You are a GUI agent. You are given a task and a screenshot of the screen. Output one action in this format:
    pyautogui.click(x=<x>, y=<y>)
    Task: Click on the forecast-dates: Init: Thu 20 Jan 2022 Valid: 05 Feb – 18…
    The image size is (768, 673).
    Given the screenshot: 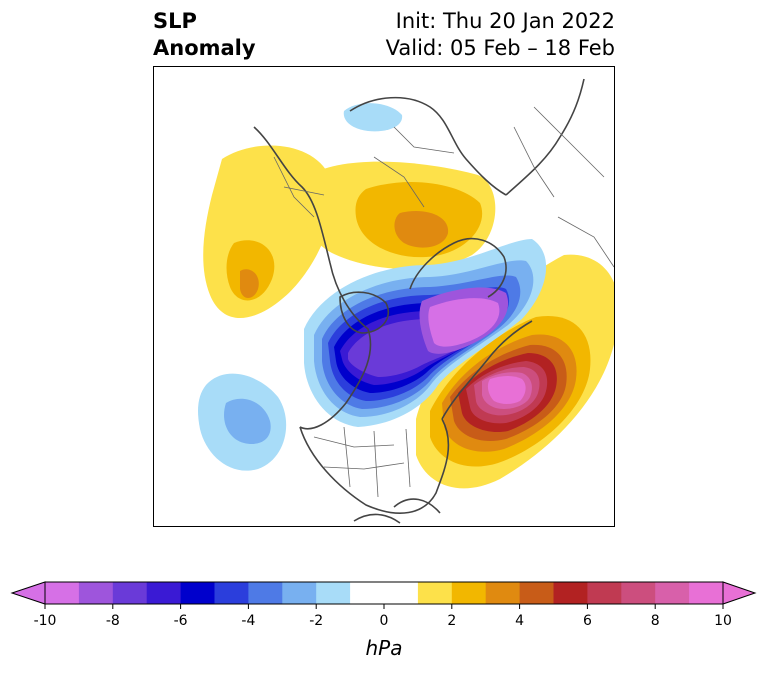 What is the action you would take?
    pyautogui.click(x=500, y=35)
    